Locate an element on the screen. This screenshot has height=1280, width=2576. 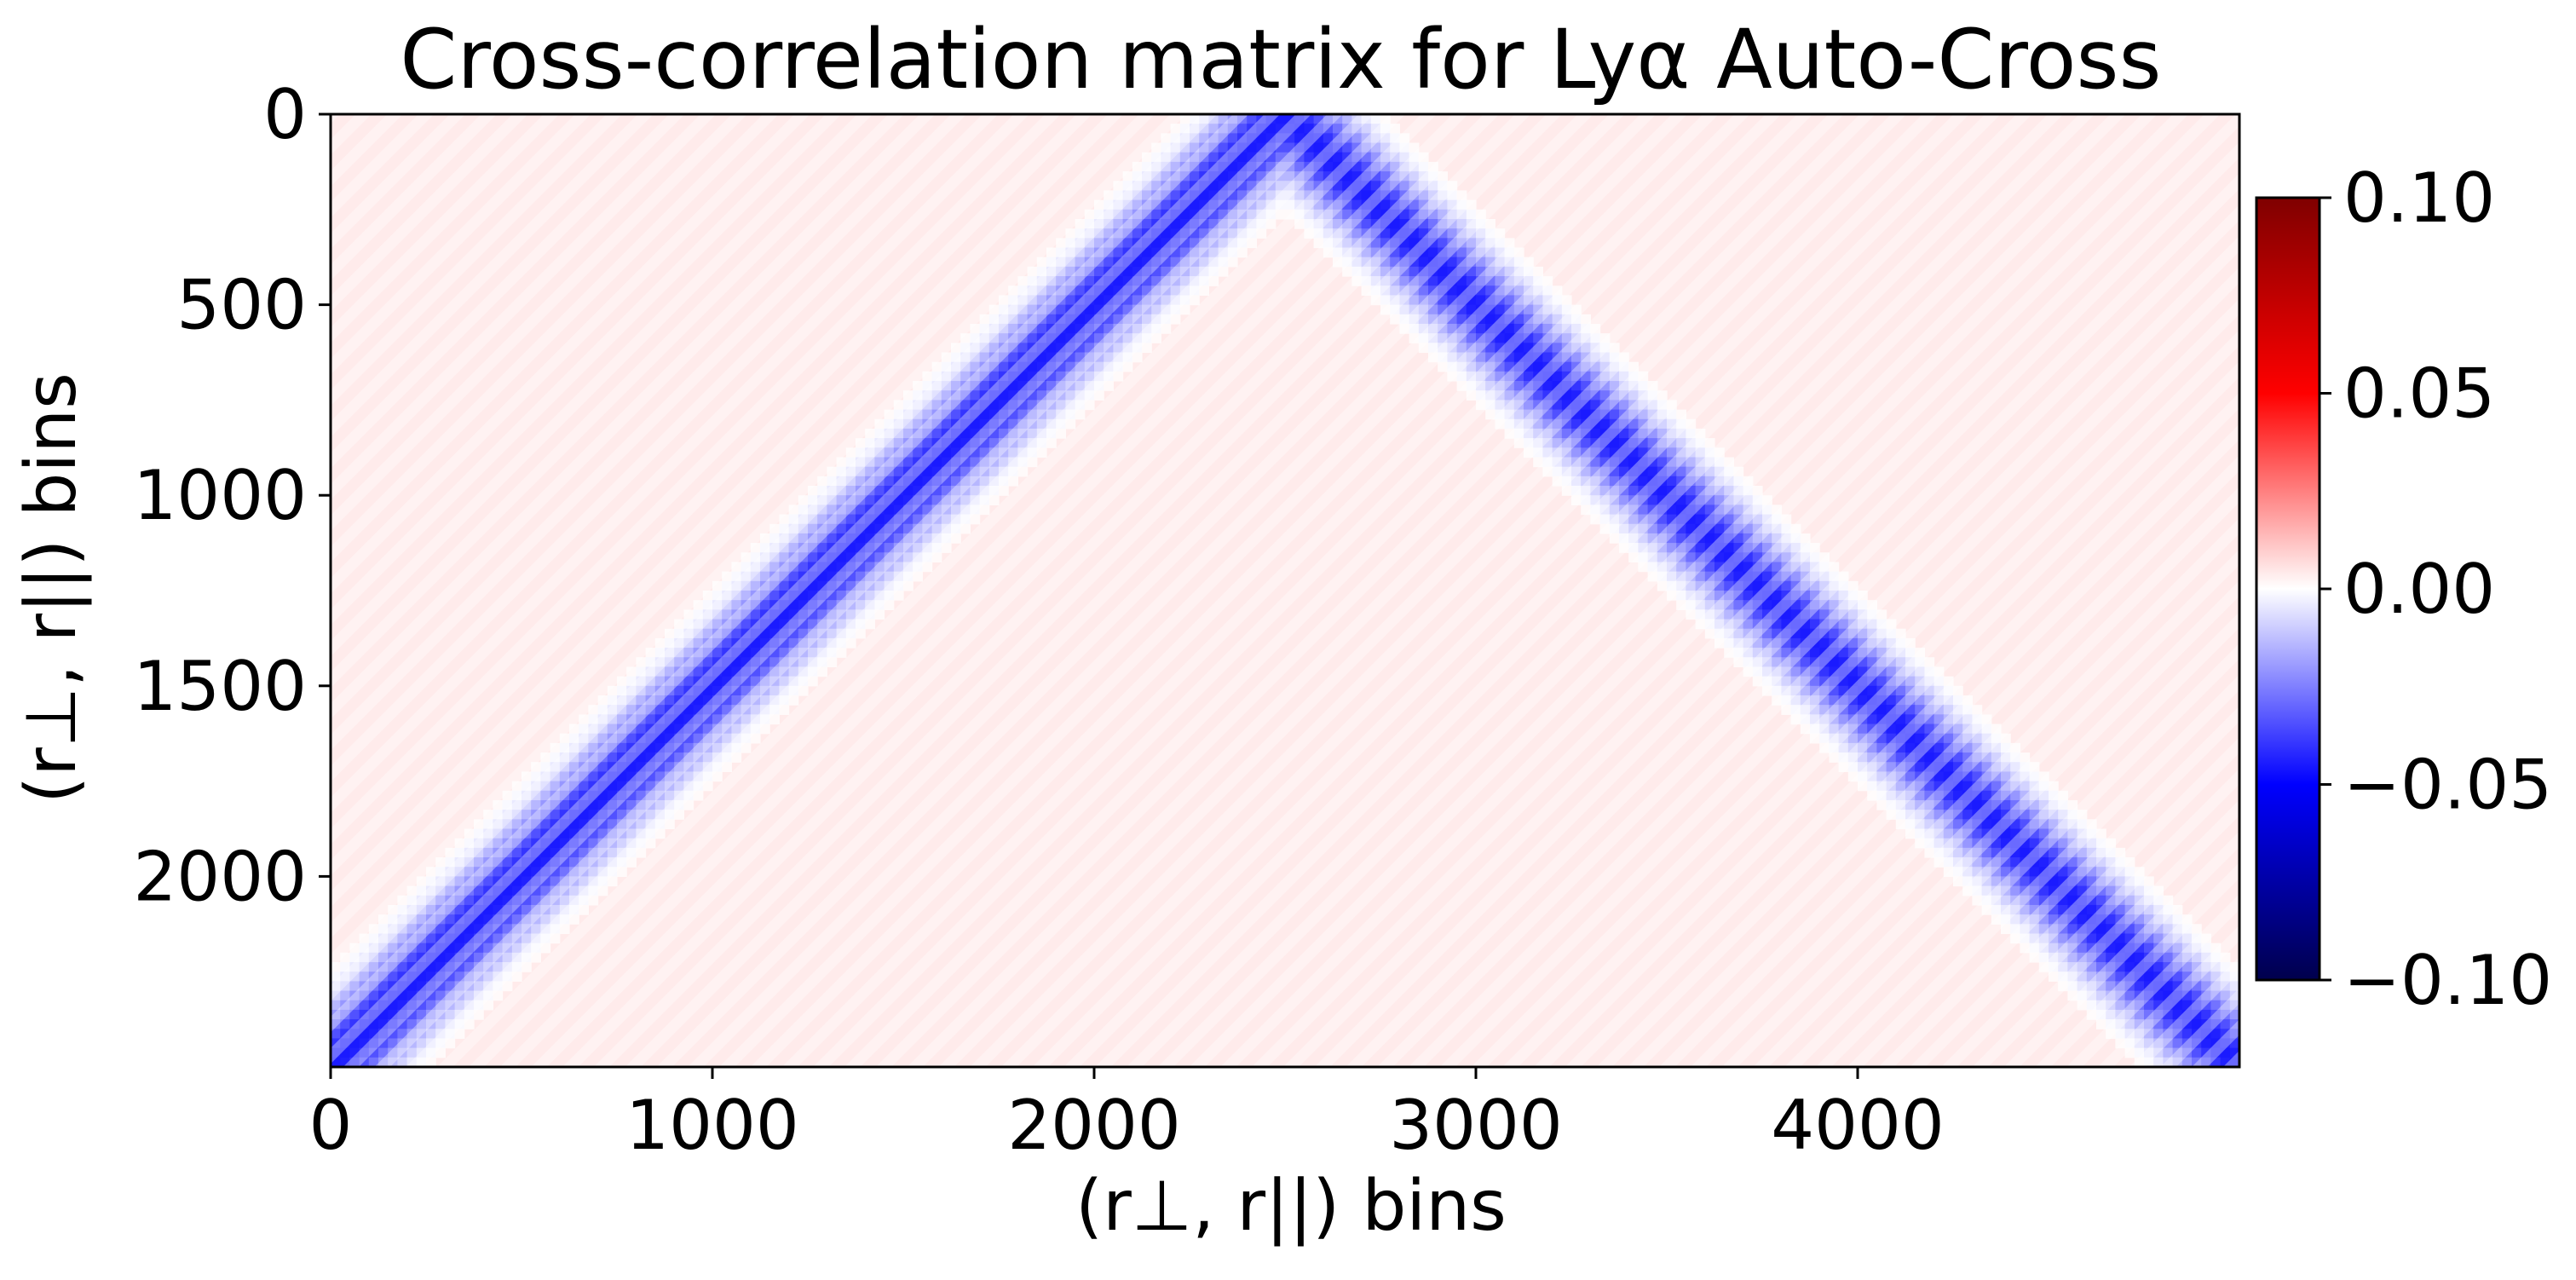
y-axis-label: (r⊥, r||) bins is located at coordinates (51, 588).